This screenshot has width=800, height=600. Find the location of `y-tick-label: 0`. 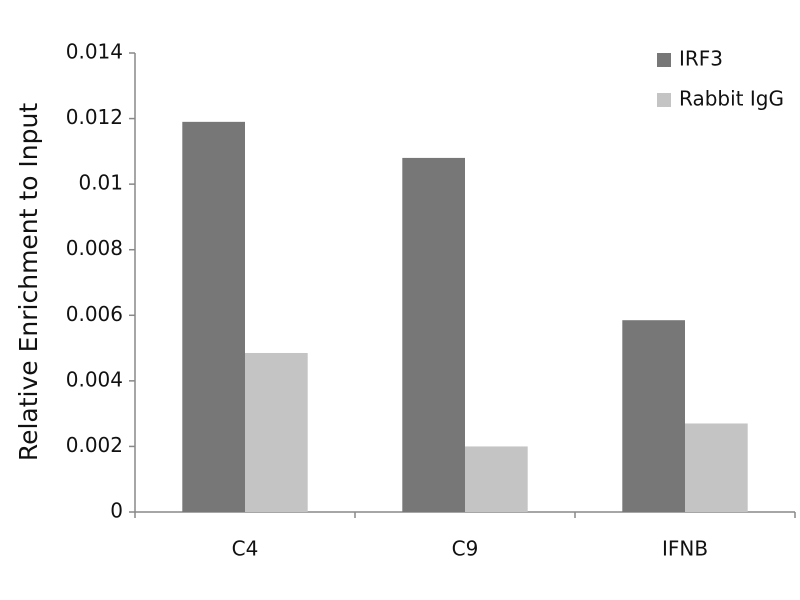

y-tick-label: 0 is located at coordinates (116, 511).